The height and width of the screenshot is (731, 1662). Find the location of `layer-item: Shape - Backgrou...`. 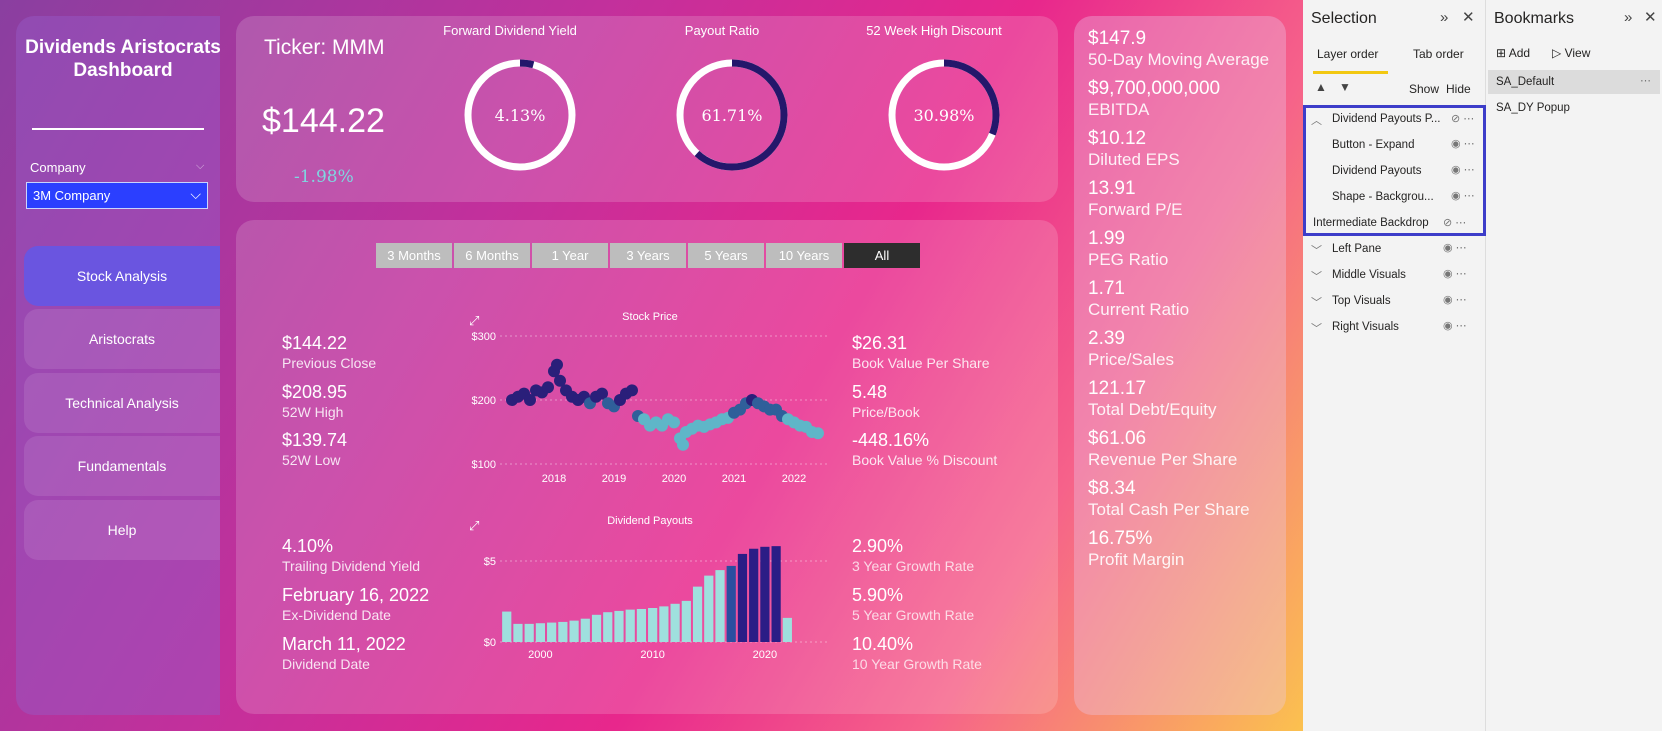

layer-item: Shape - Backgrou... is located at coordinates (1383, 197).